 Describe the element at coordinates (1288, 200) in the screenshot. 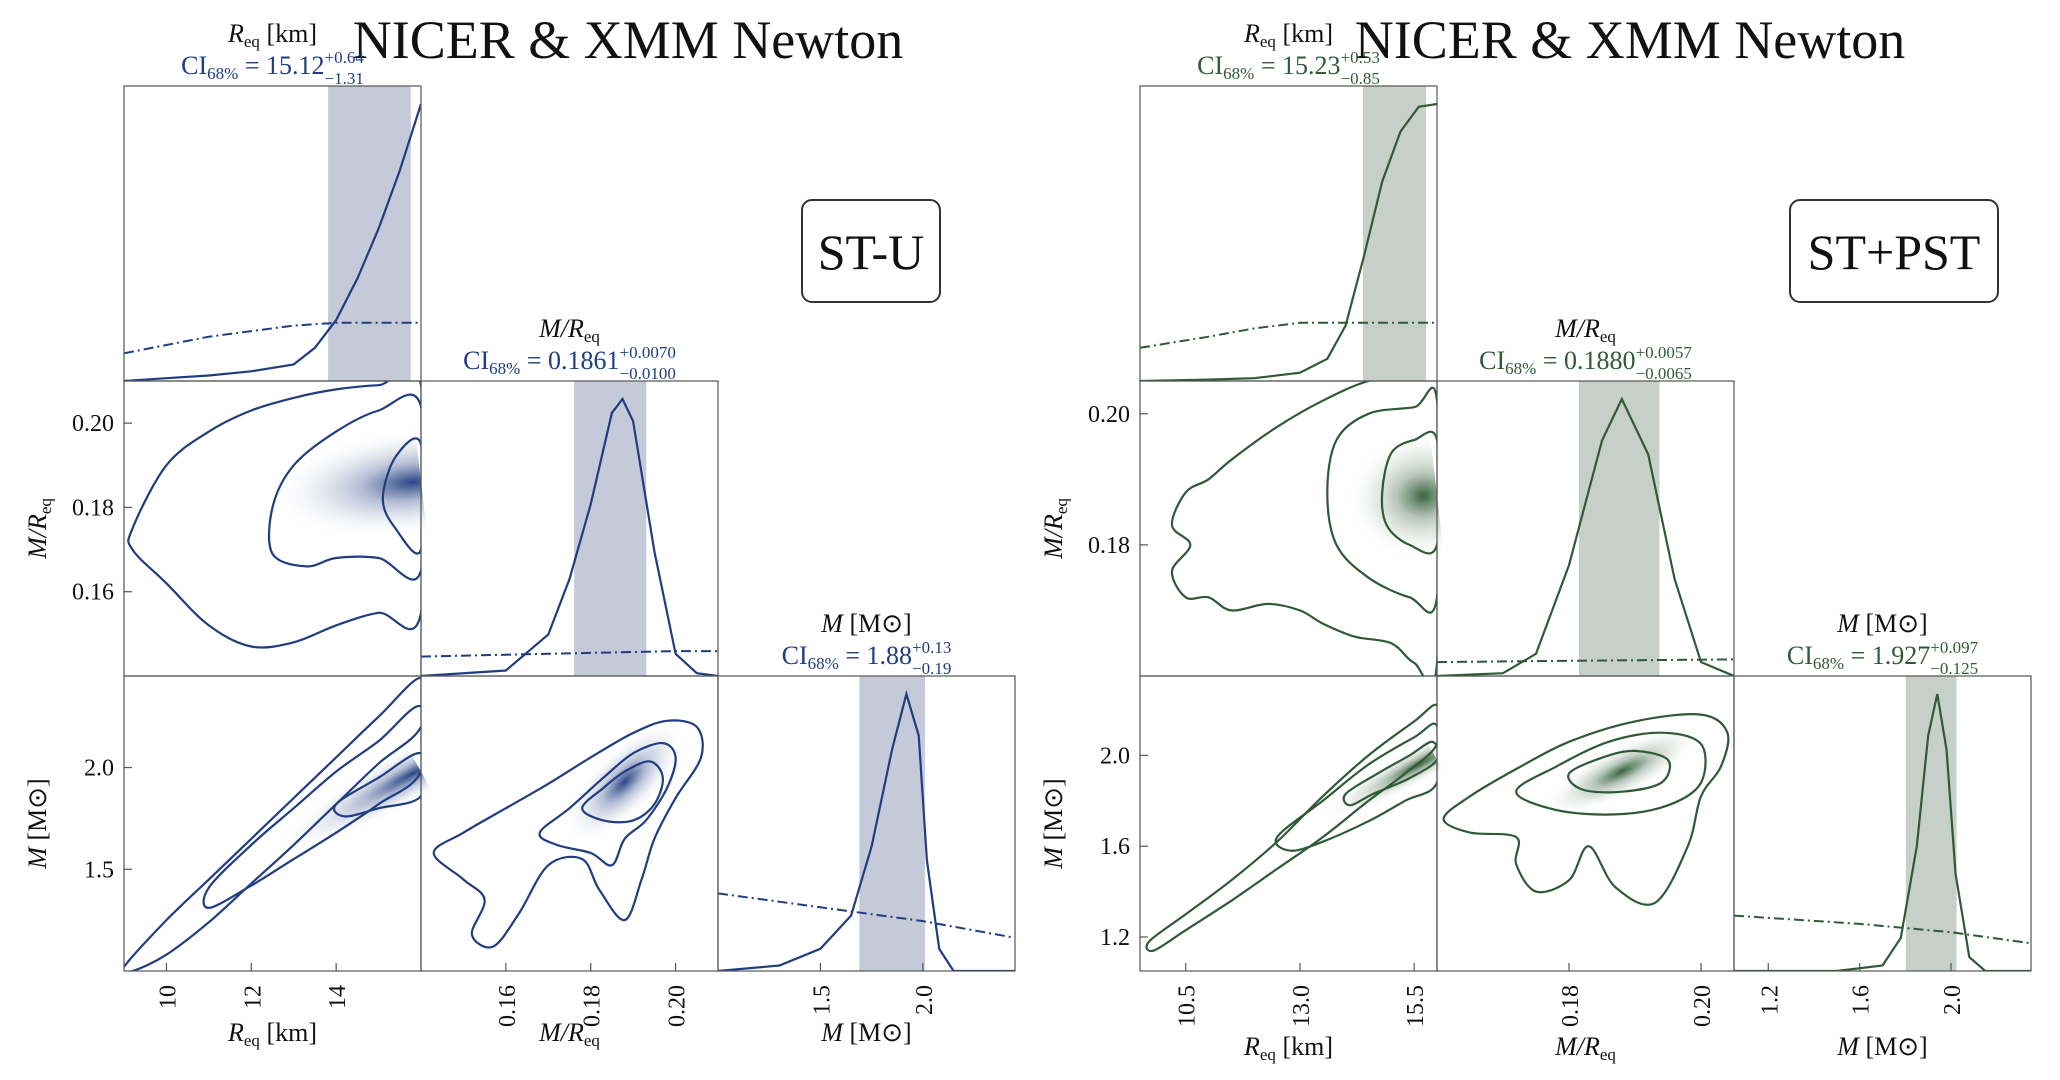

I see `marginal-panel-1: Req [km]CI68% = 15.23+0.53−0.85` at that location.